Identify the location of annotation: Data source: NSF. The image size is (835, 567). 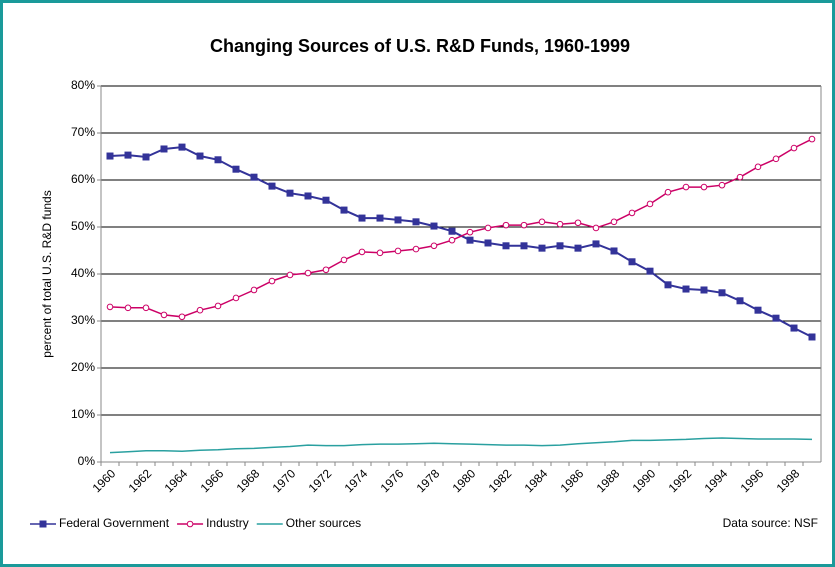
(770, 523).